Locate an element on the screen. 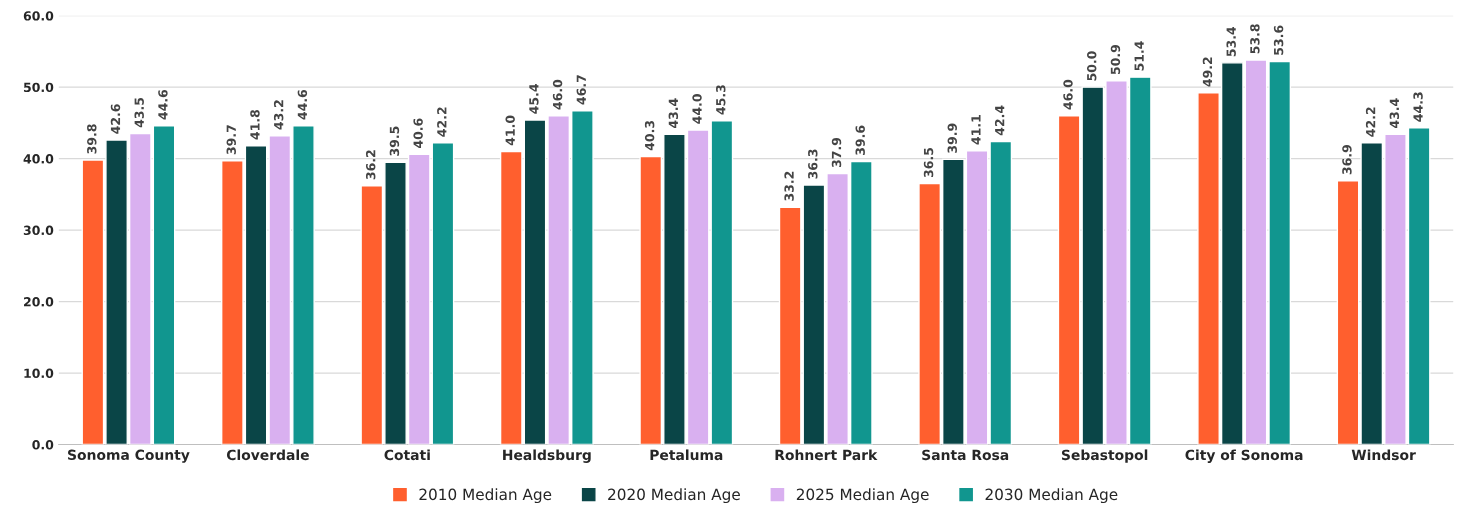 The width and height of the screenshot is (1468, 523). y-tick-label: 30.0 is located at coordinates (38, 230).